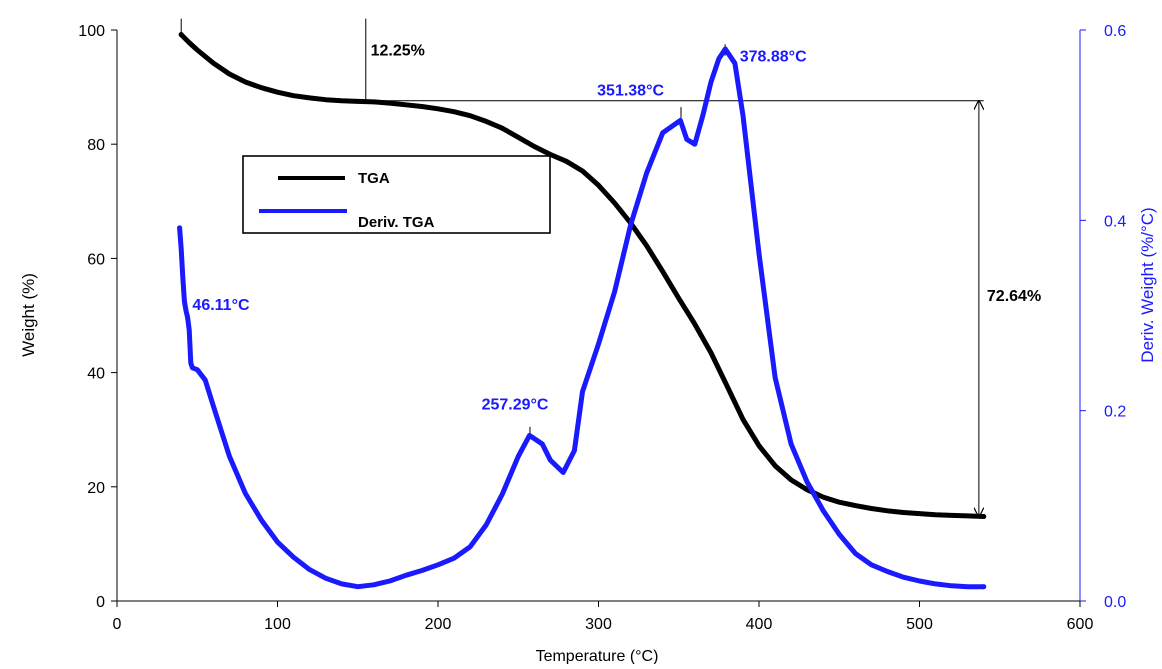  What do you see at coordinates (100, 602) in the screenshot?
I see `y-left-tick-label: 0` at bounding box center [100, 602].